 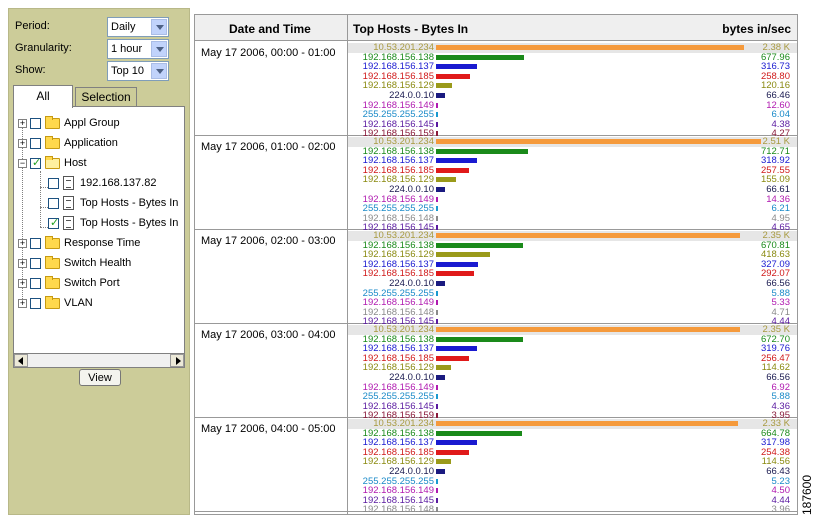 What do you see at coordinates (268, 241) in the screenshot?
I see `period-time: May 17 2006, 02:00 - 03:00` at bounding box center [268, 241].